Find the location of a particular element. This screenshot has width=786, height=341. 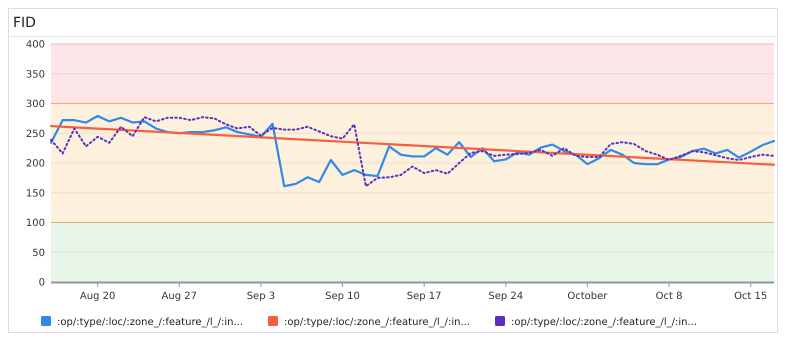

x-tick-label: Aug 20 is located at coordinates (98, 296).